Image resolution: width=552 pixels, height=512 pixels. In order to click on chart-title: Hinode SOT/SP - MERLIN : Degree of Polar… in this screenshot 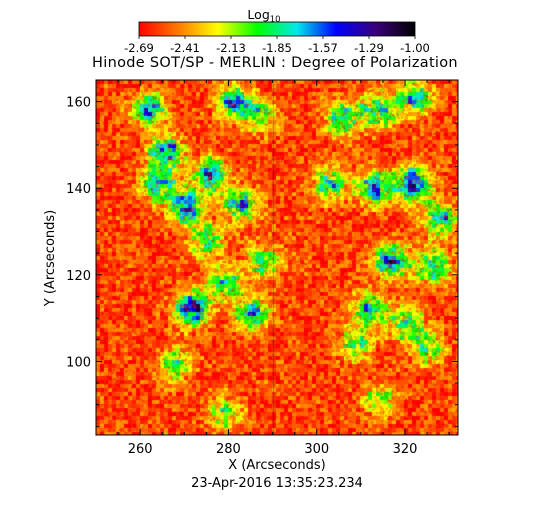, I will do `click(275, 63)`.